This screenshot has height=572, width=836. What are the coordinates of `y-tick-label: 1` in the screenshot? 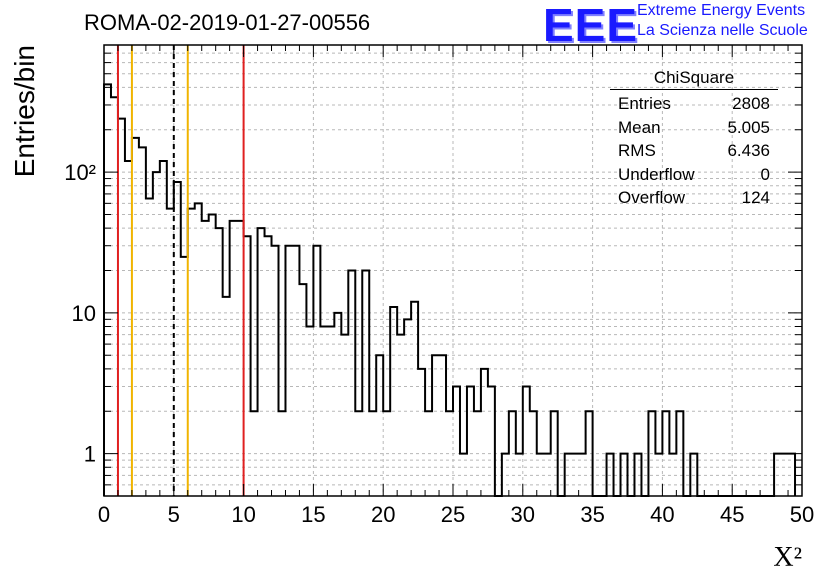 It's located at (90, 454).